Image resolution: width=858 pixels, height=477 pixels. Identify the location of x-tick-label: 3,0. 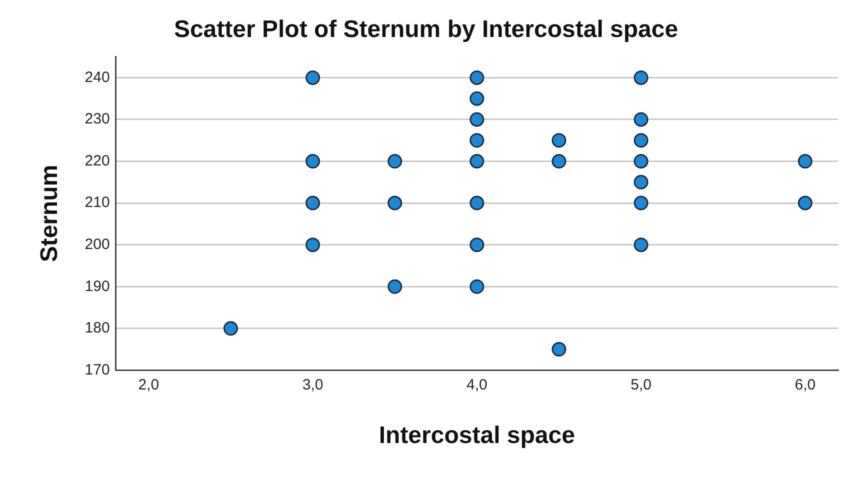
(313, 385).